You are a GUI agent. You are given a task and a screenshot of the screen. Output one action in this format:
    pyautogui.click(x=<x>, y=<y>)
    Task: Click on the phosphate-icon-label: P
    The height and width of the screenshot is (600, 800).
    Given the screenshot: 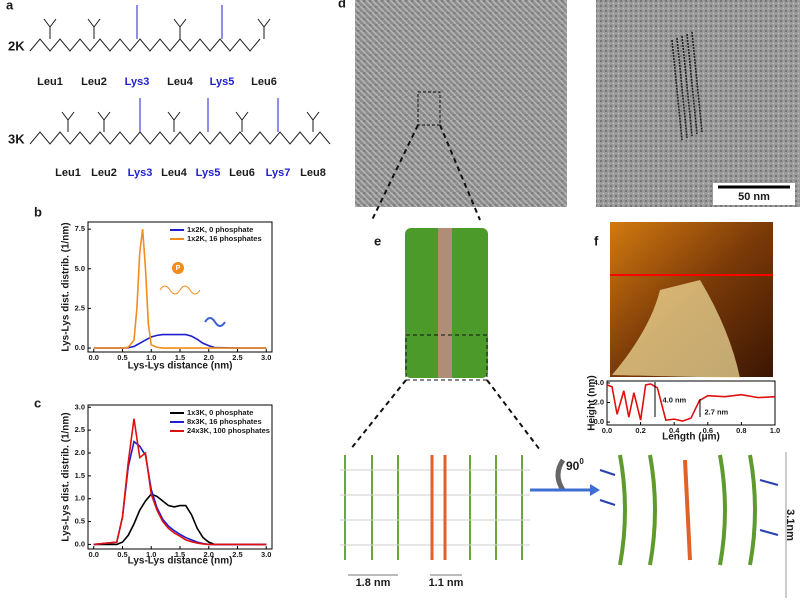 What is the action you would take?
    pyautogui.click(x=178, y=268)
    